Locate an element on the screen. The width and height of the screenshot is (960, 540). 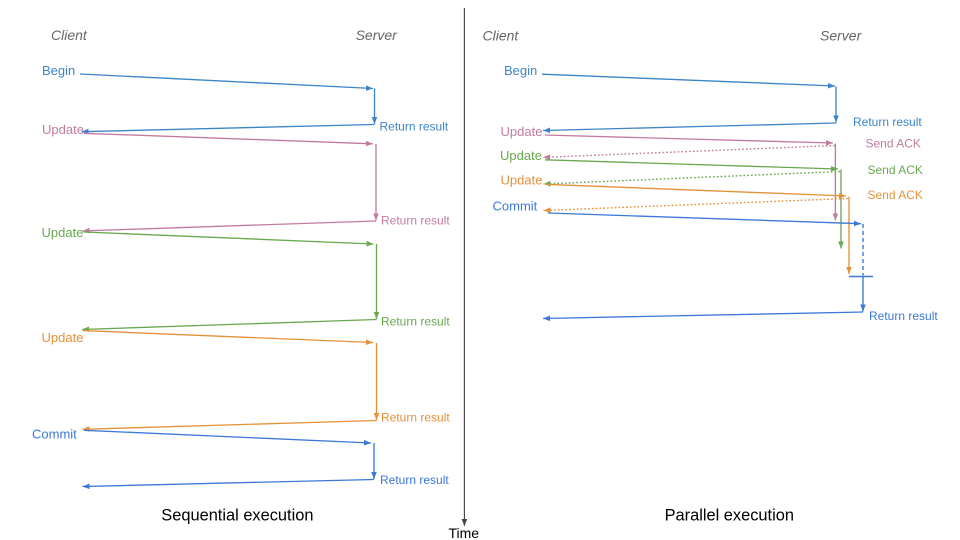
svg-text: Sequential execution is located at coordinates (237, 515).